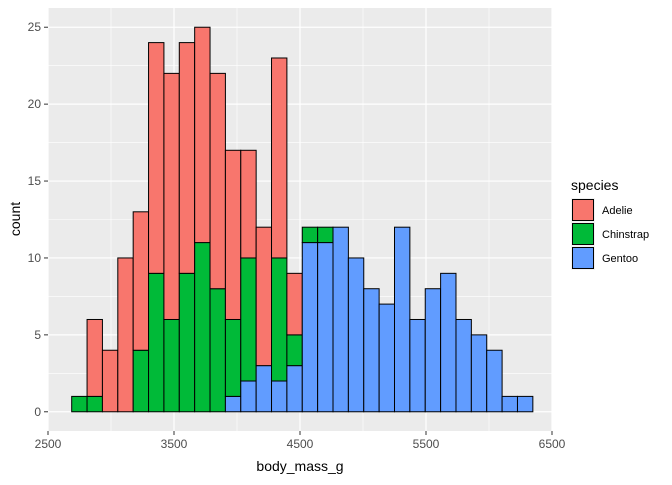 Image resolution: width=672 pixels, height=485 pixels. I want to click on legend-key-chinstrap, so click(583, 234).